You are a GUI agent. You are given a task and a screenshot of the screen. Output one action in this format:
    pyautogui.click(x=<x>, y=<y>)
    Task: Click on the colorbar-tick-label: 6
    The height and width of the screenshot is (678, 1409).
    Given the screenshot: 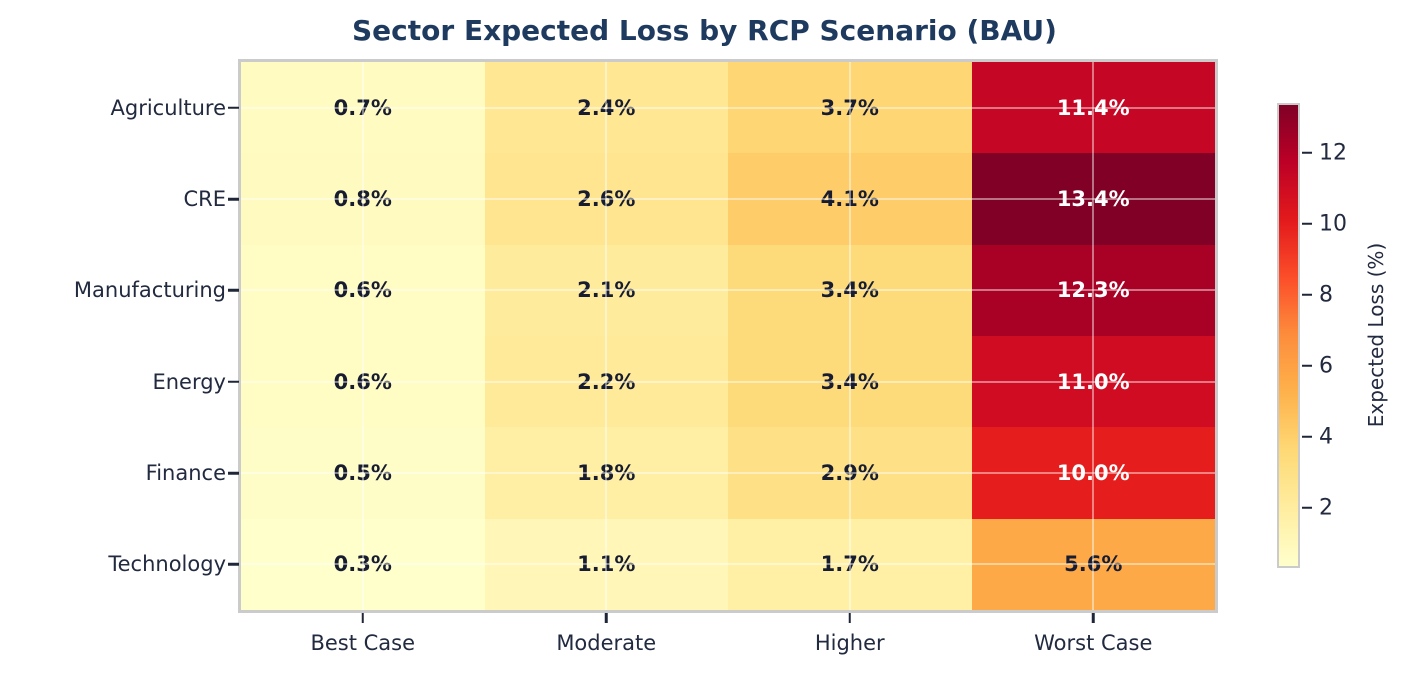 What is the action you would take?
    pyautogui.click(x=1326, y=366)
    